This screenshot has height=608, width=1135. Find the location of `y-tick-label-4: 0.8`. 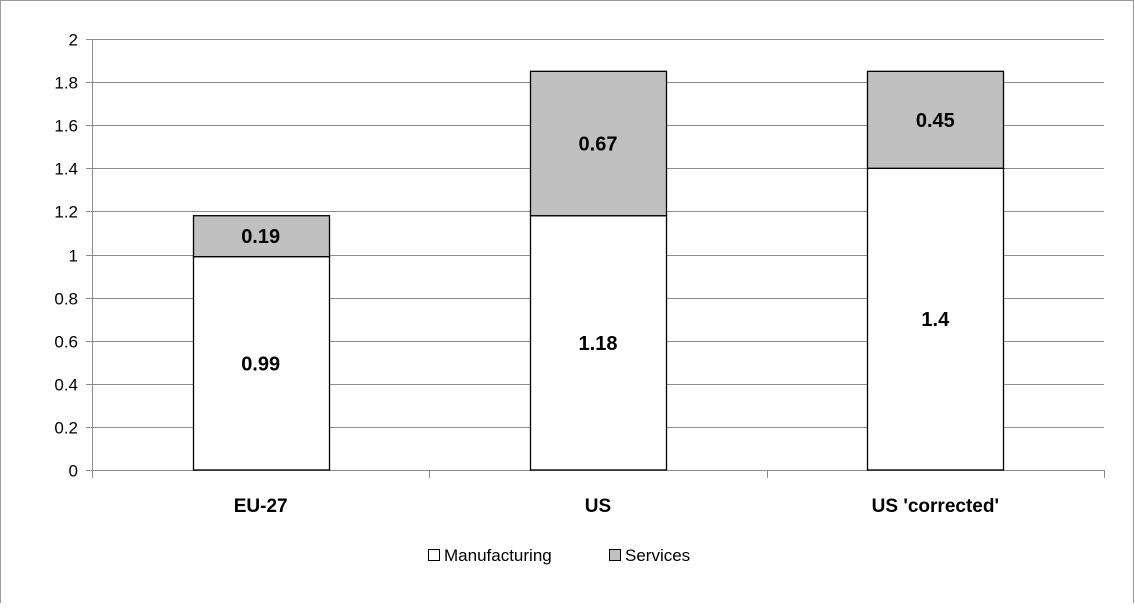

y-tick-label-4: 0.8 is located at coordinates (66, 299).